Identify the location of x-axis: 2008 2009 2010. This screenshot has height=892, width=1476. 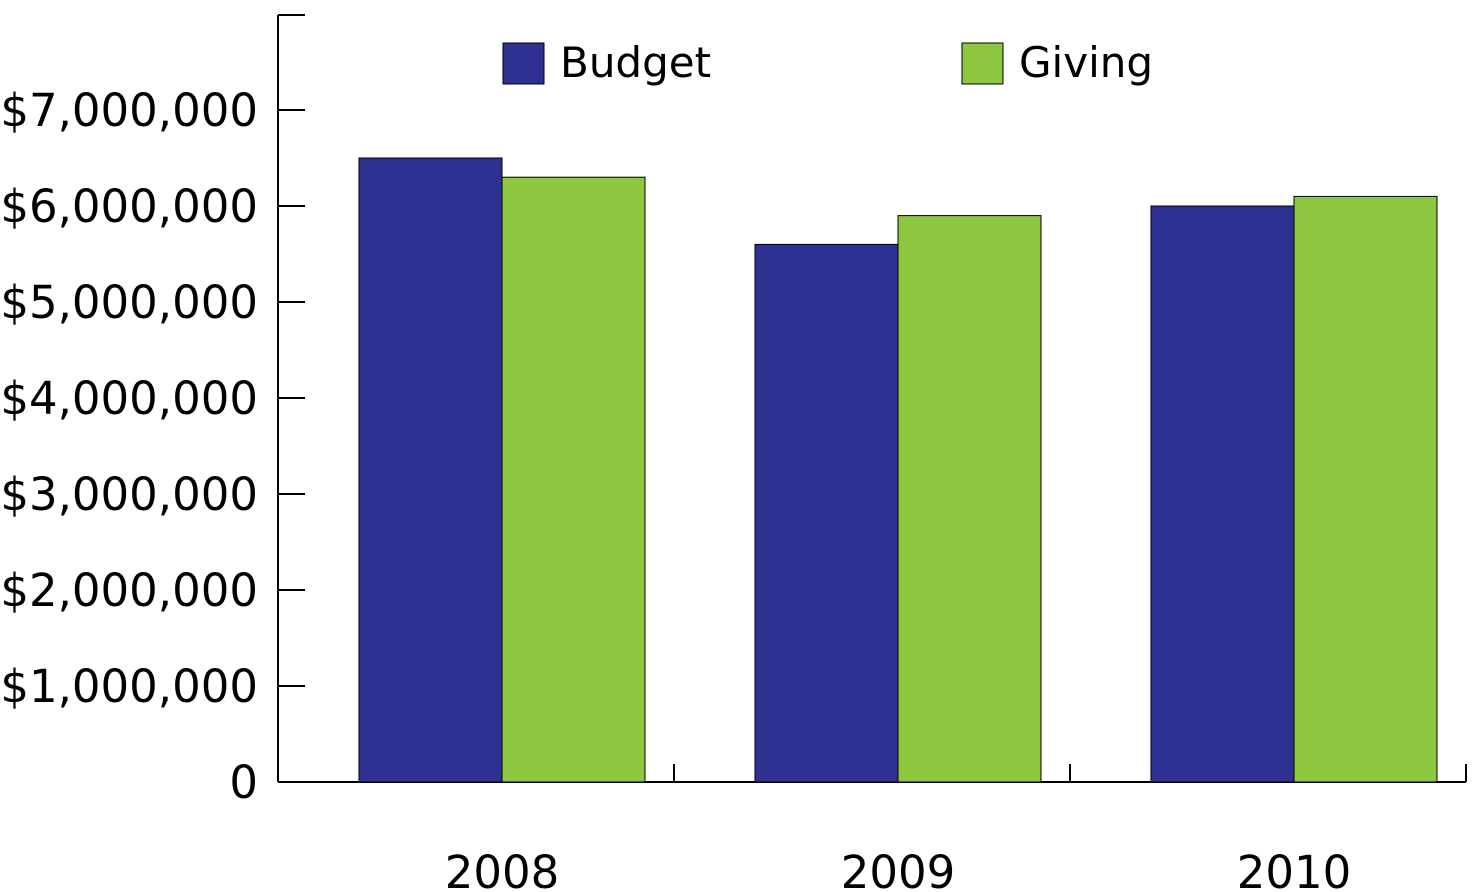
(872, 828).